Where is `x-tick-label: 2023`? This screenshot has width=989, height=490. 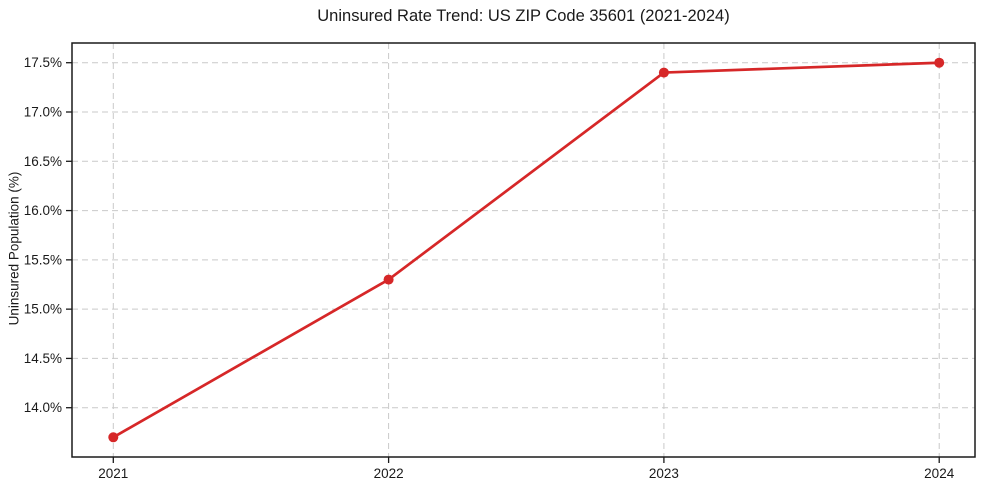 x-tick-label: 2023 is located at coordinates (664, 473).